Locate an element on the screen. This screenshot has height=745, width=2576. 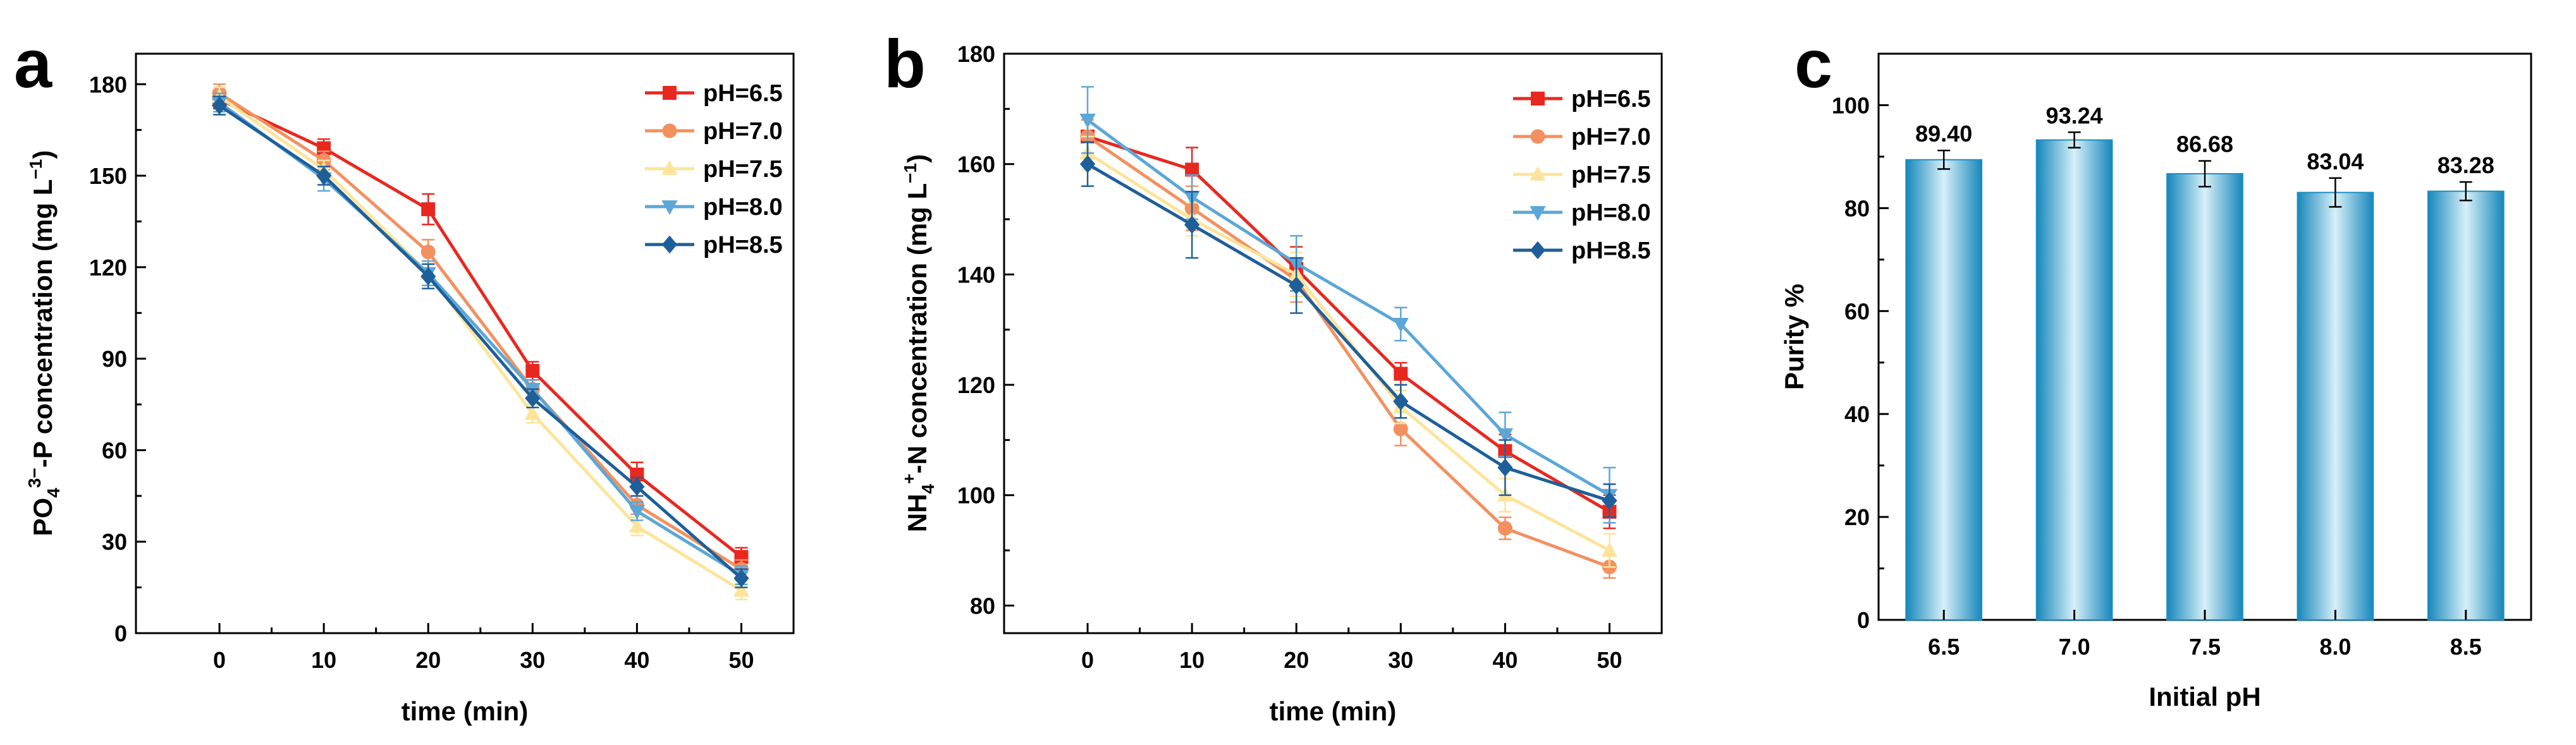
bar-data-label: 93.24 is located at coordinates (2074, 115).